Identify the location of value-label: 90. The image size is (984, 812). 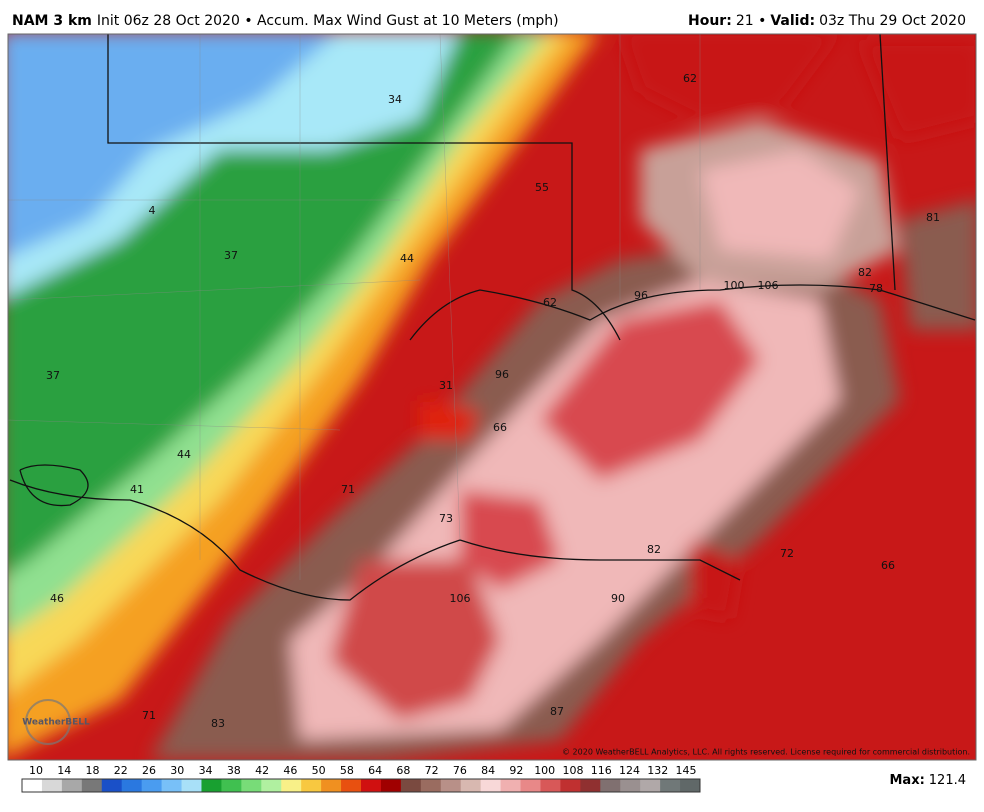
(618, 598).